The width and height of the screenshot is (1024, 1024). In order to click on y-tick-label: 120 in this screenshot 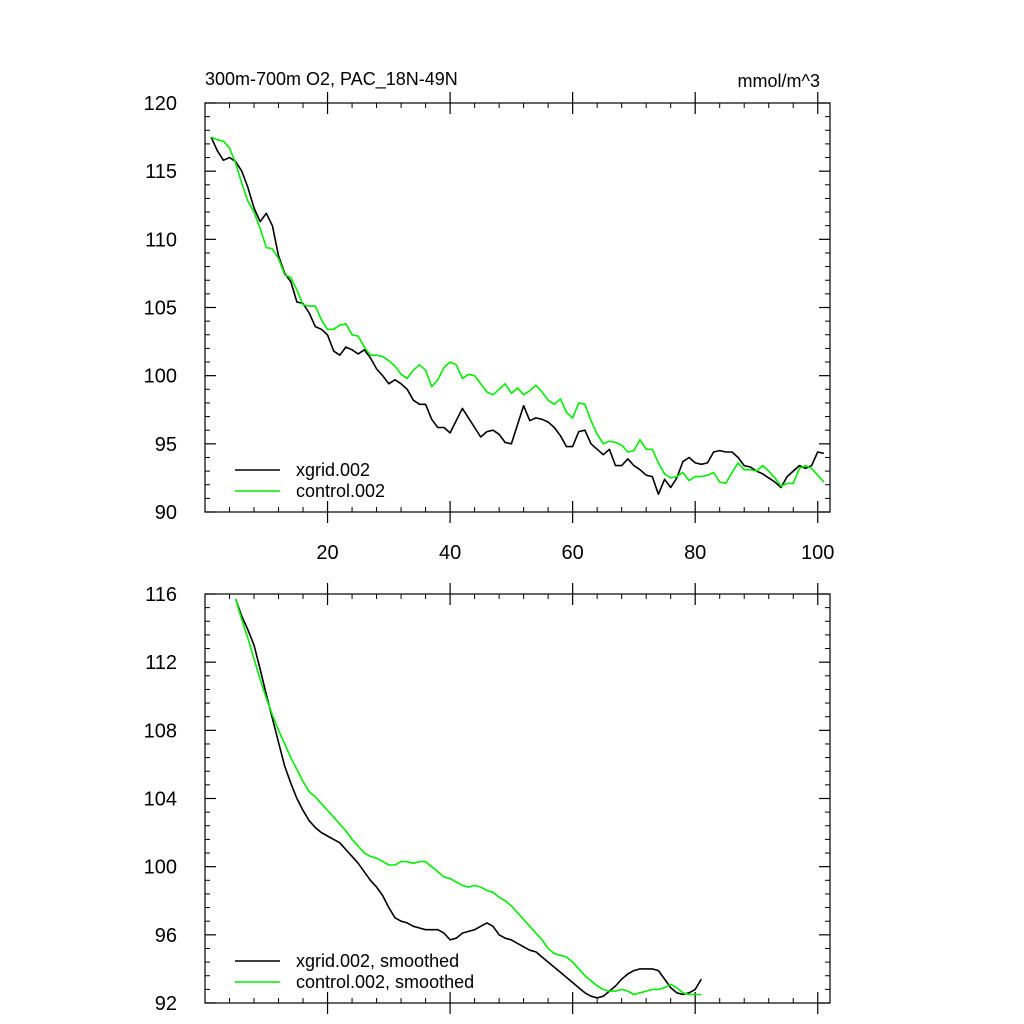, I will do `click(160, 104)`.